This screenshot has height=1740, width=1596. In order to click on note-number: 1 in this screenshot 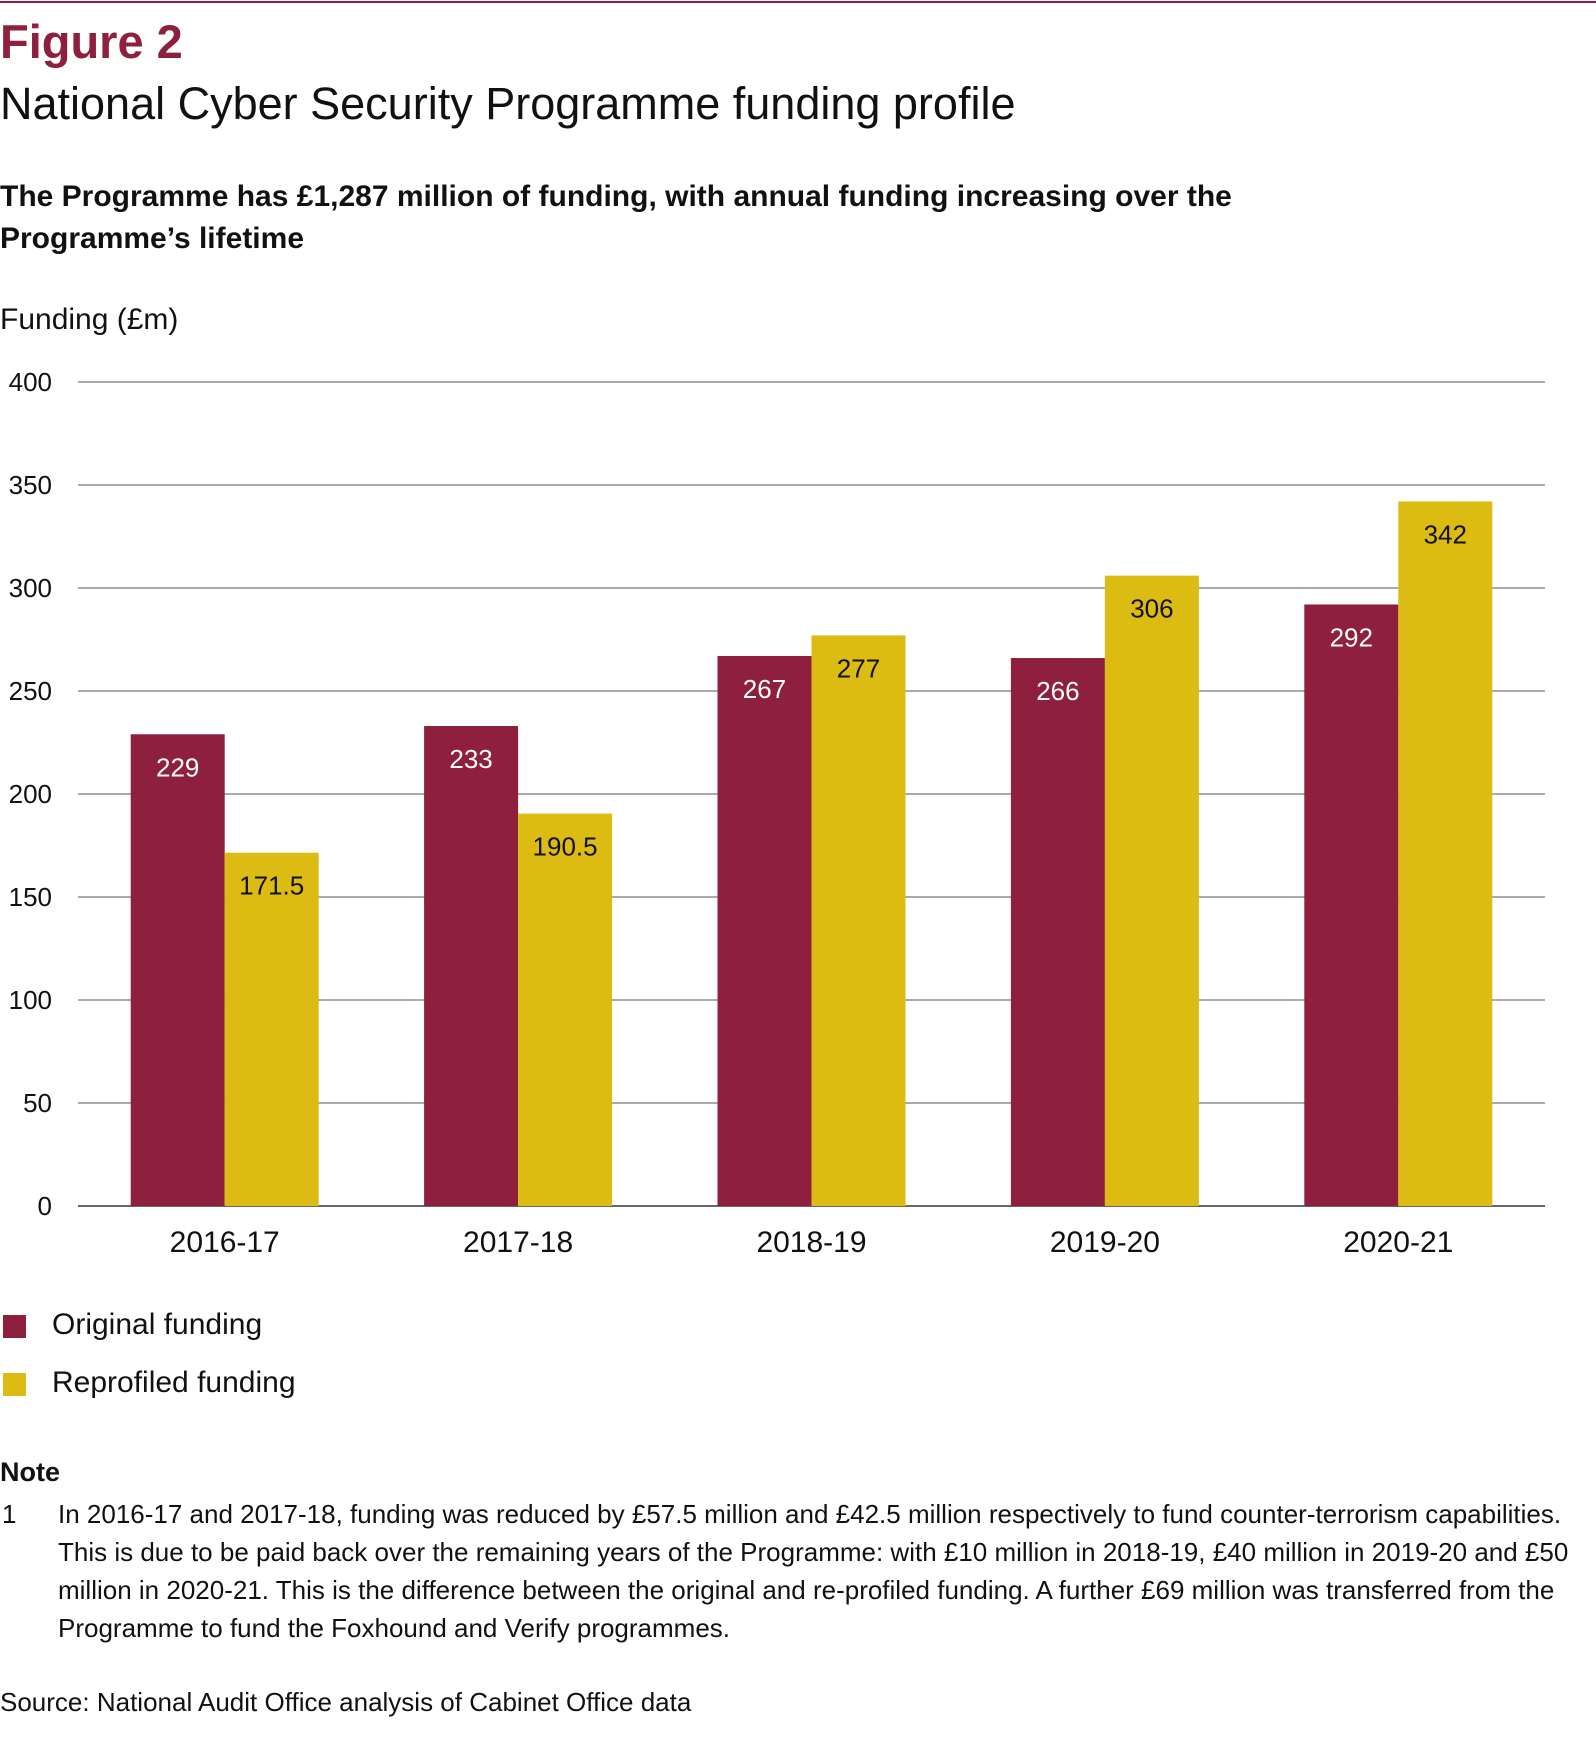, I will do `click(9, 1514)`.